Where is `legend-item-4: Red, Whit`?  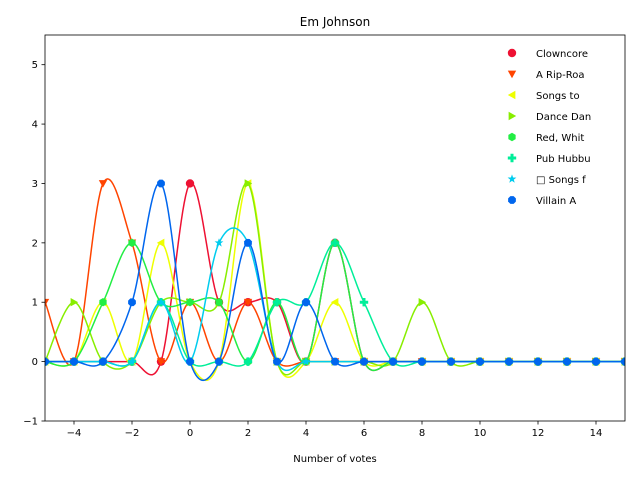
legend-item-4: Red, Whit is located at coordinates (546, 138).